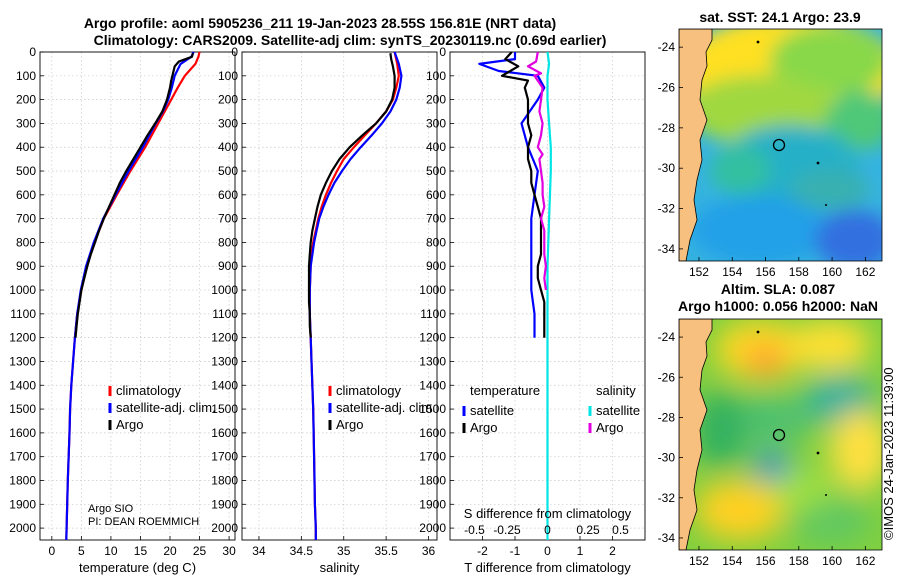 Image resolution: width=900 pixels, height=580 pixels. What do you see at coordinates (580, 551) in the screenshot?
I see `x-tick-label: 1` at bounding box center [580, 551].